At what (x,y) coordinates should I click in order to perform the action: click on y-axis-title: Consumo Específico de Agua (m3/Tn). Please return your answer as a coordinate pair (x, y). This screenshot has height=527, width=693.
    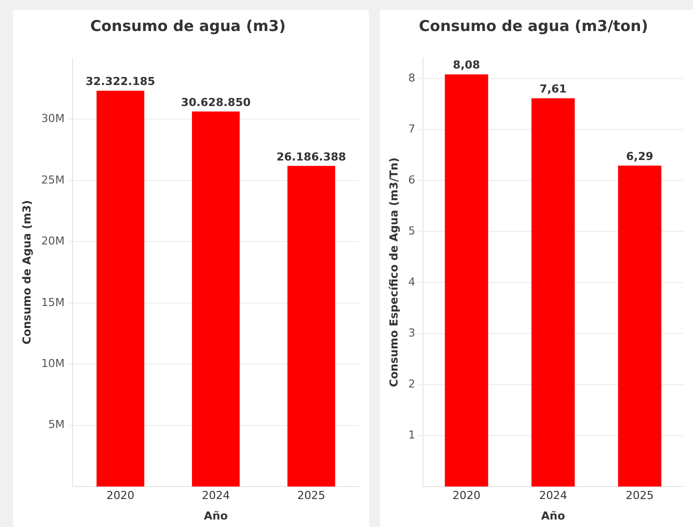
    Looking at the image, I should click on (393, 273).